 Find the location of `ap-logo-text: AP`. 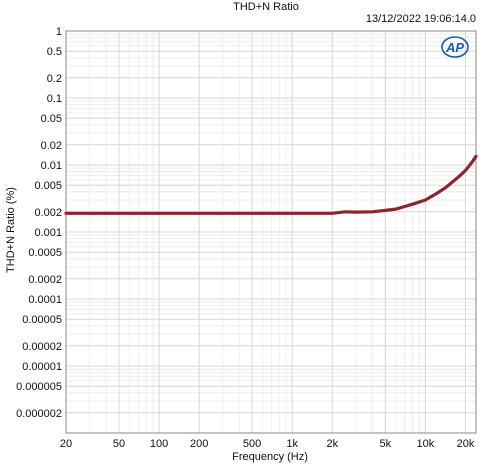

ap-logo-text: AP is located at coordinates (454, 47).